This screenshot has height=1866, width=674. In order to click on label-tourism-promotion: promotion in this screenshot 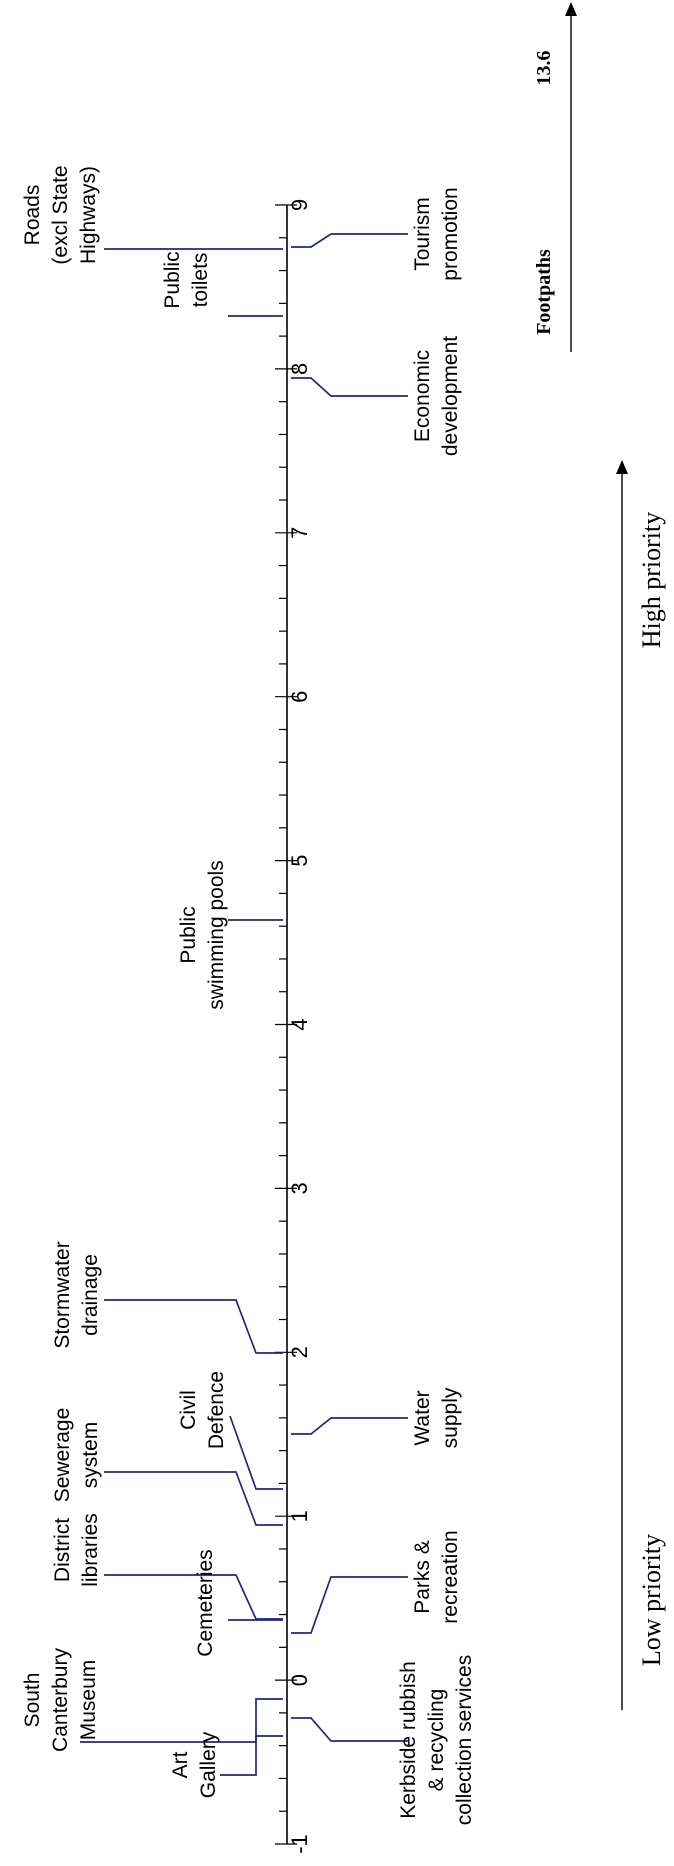, I will do `click(450, 233)`.